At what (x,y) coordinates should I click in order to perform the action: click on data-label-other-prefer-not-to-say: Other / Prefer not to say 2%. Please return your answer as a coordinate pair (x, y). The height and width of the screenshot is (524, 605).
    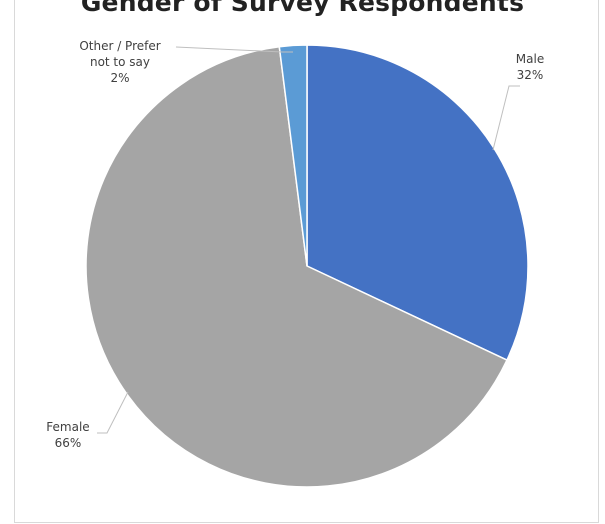
    Looking at the image, I should click on (119, 62).